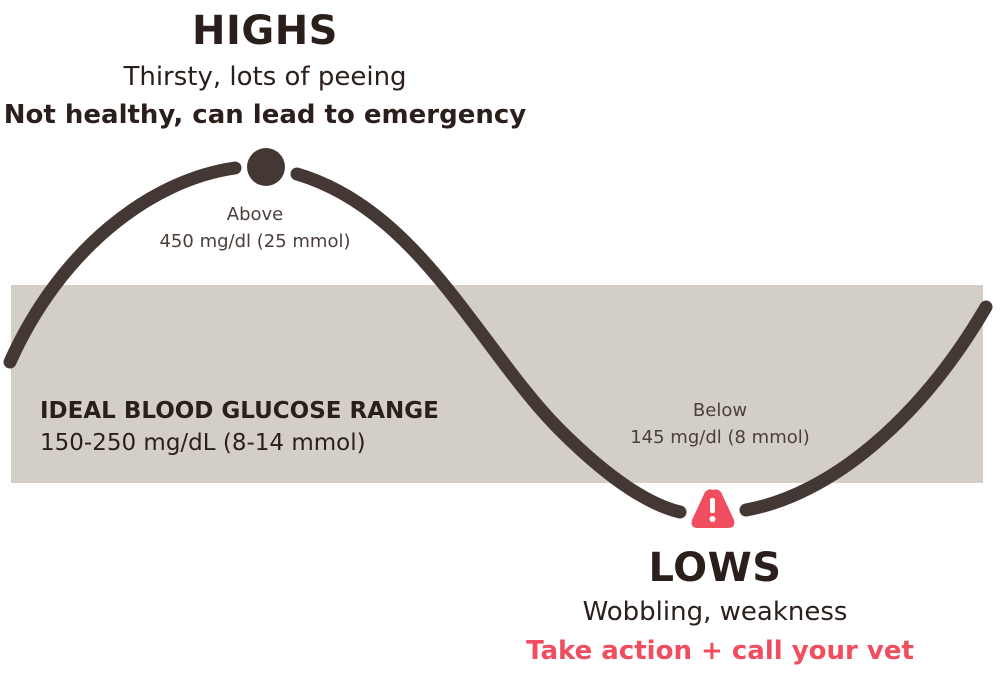 The width and height of the screenshot is (1000, 683). What do you see at coordinates (265, 77) in the screenshot?
I see `highs-symptoms: Thirsty, lots of peeing` at bounding box center [265, 77].